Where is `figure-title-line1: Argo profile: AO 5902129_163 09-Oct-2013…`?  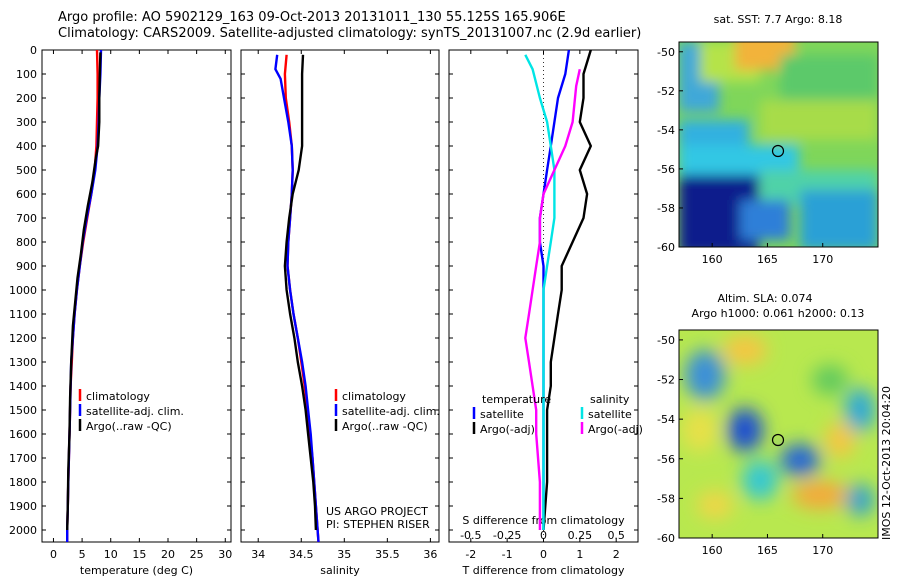 figure-title-line1: Argo profile: AO 5902129_163 09-Oct-2013… is located at coordinates (312, 17).